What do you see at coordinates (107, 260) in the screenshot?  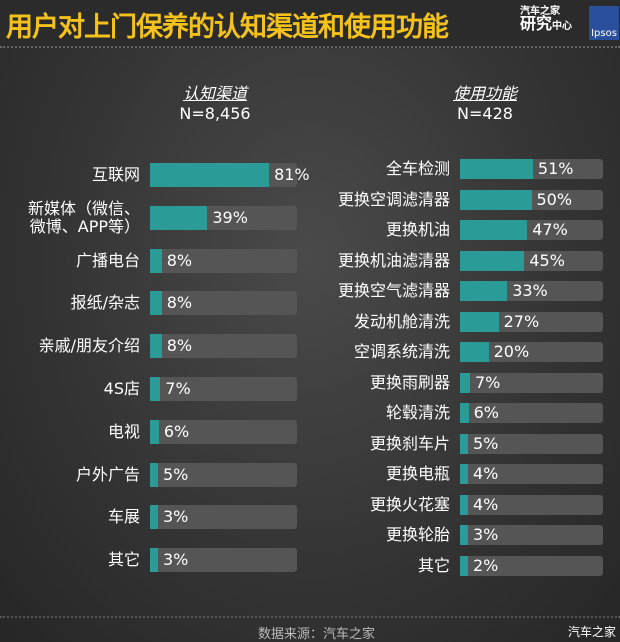 I see `category-label: 广播电台` at bounding box center [107, 260].